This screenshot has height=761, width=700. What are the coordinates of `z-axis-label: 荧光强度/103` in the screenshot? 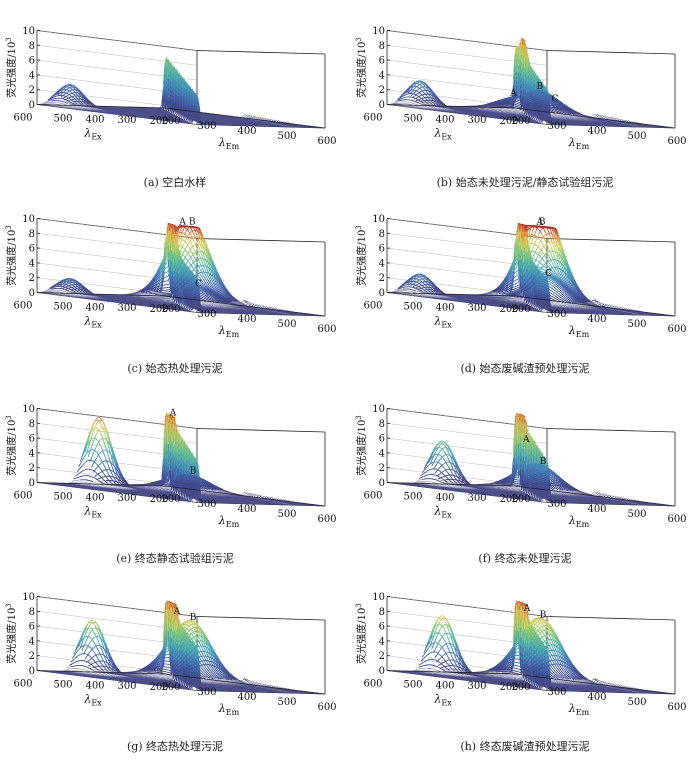 It's located at (11, 67).